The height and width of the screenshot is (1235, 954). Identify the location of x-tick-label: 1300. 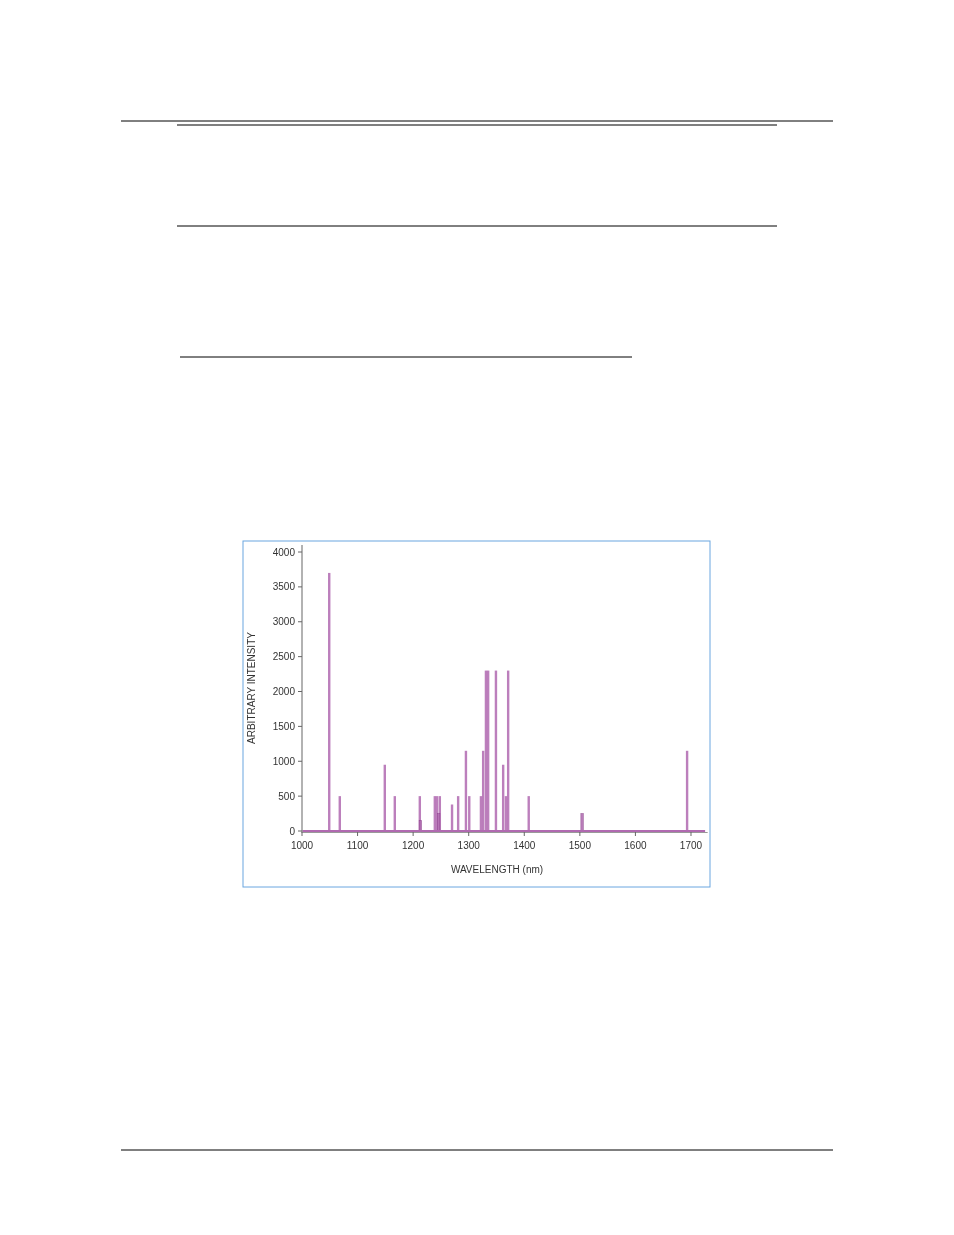
(469, 845).